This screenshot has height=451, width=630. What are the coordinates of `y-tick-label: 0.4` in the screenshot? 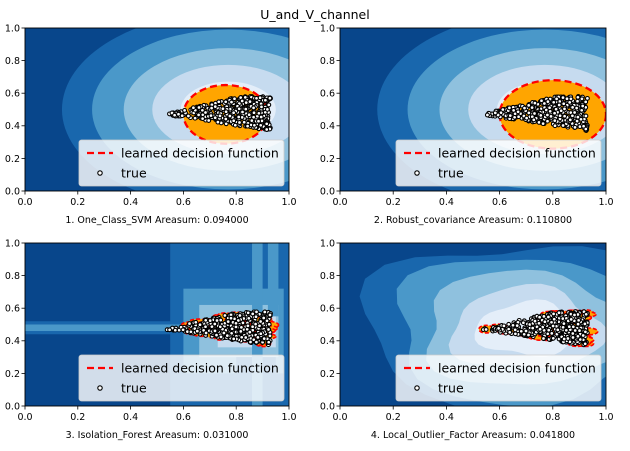 It's located at (12, 341).